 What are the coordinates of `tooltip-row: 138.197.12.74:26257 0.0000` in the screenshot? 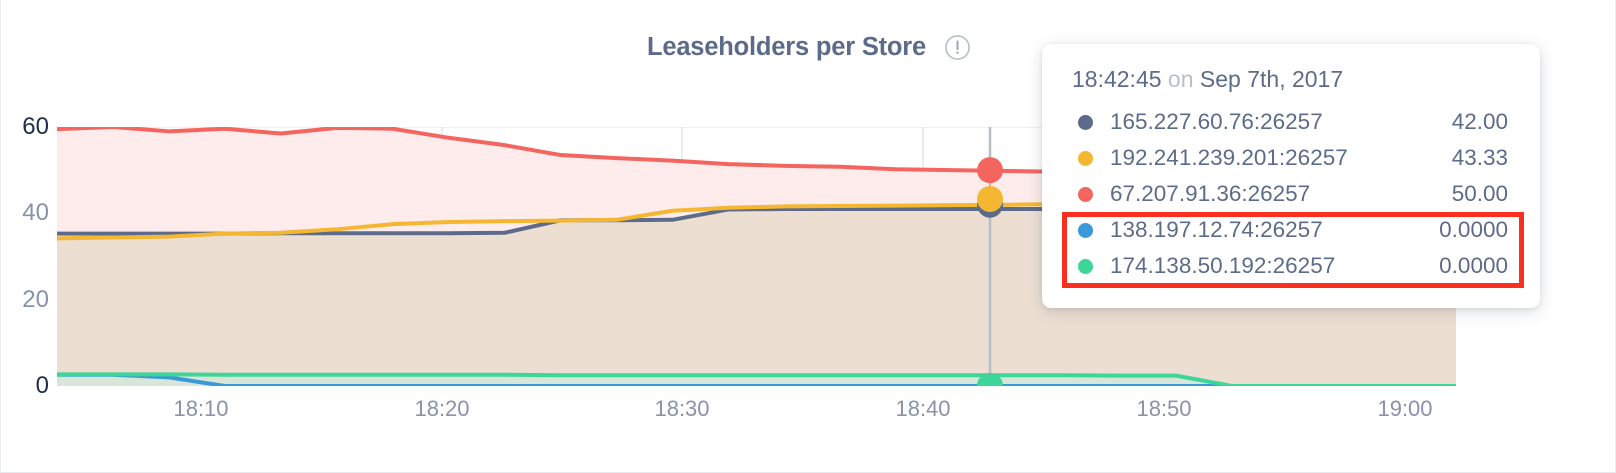 It's located at (1291, 230).